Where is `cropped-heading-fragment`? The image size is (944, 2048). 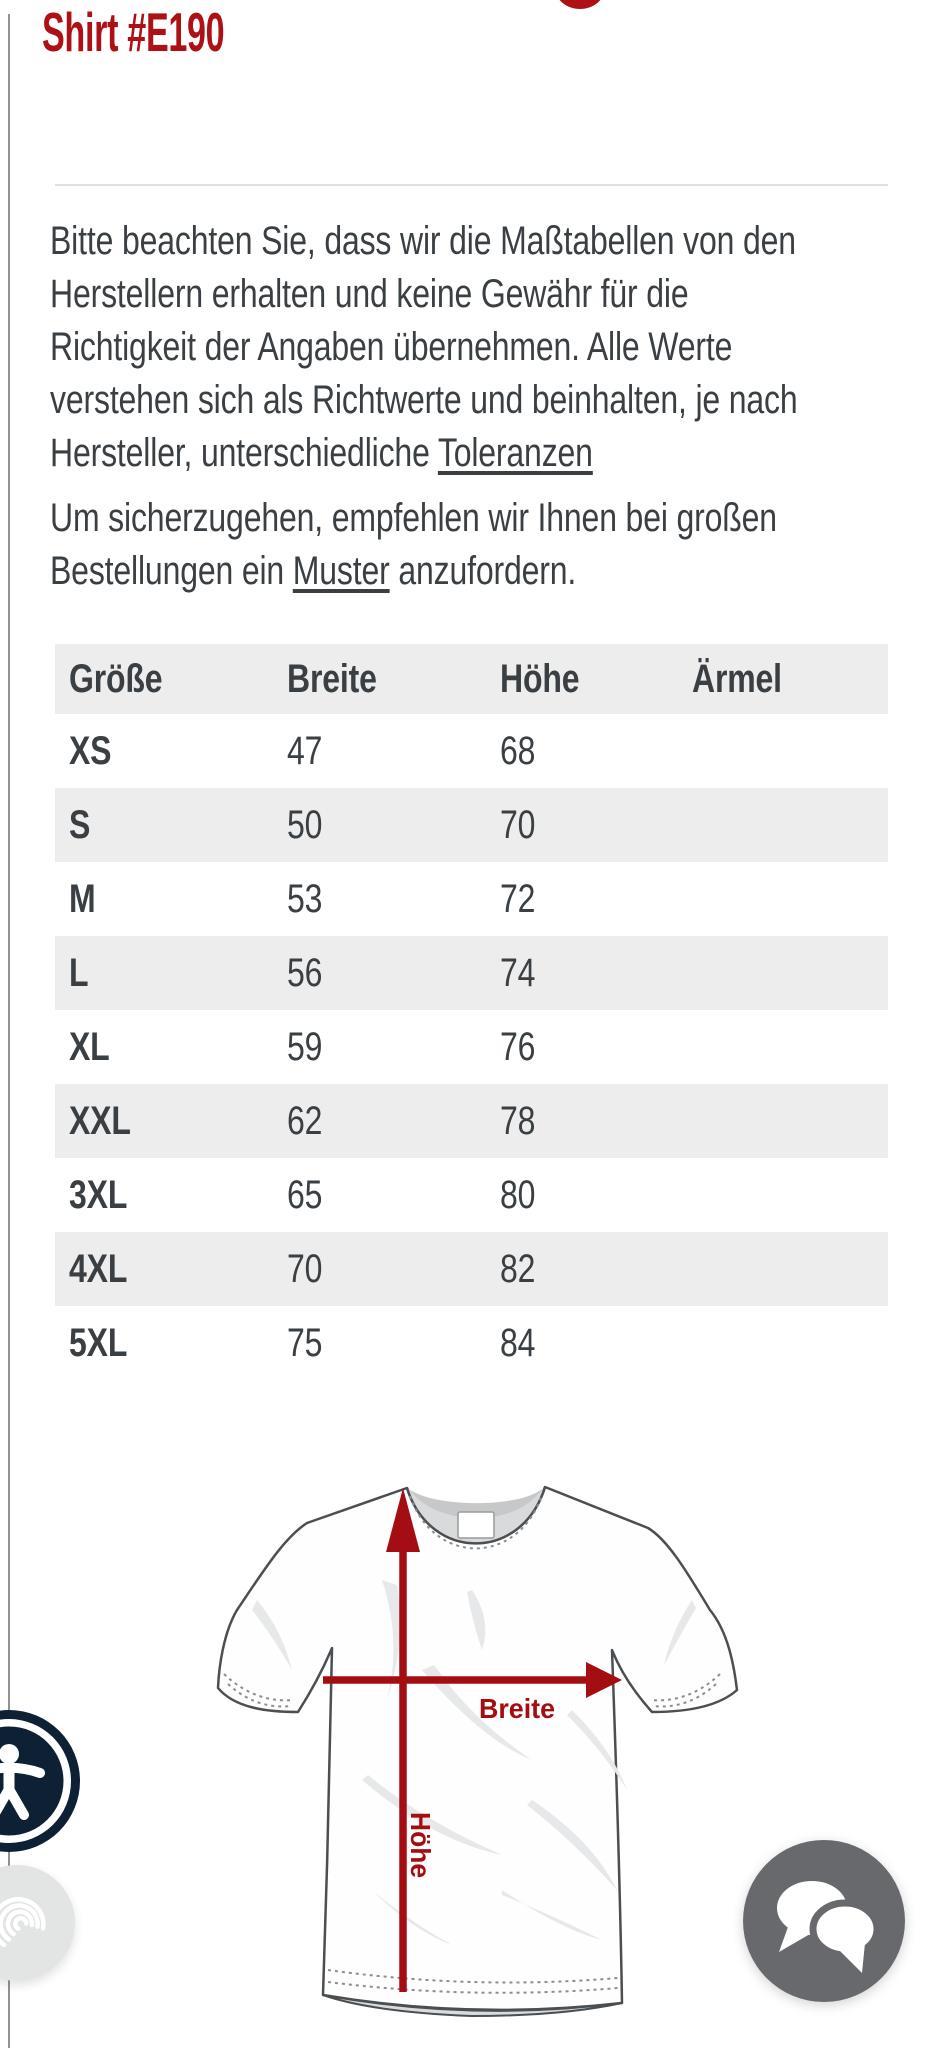
cropped-heading-fragment is located at coordinates (580, 4).